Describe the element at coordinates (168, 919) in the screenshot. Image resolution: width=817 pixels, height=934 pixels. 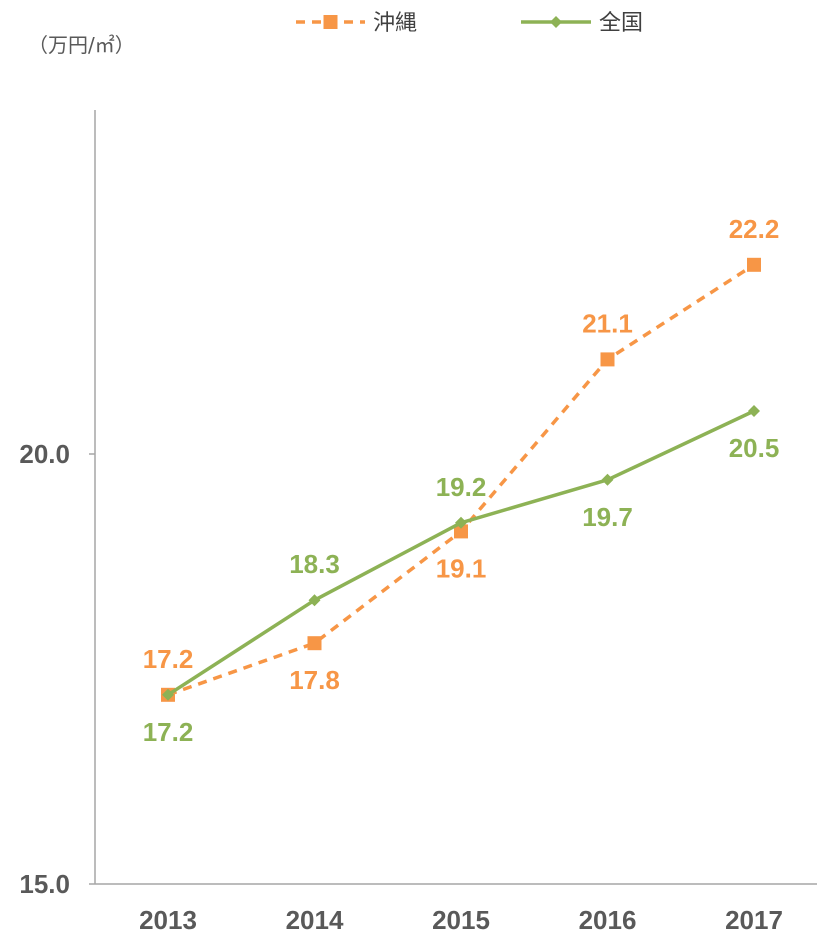
I see `x-tick-label: 2013` at that location.